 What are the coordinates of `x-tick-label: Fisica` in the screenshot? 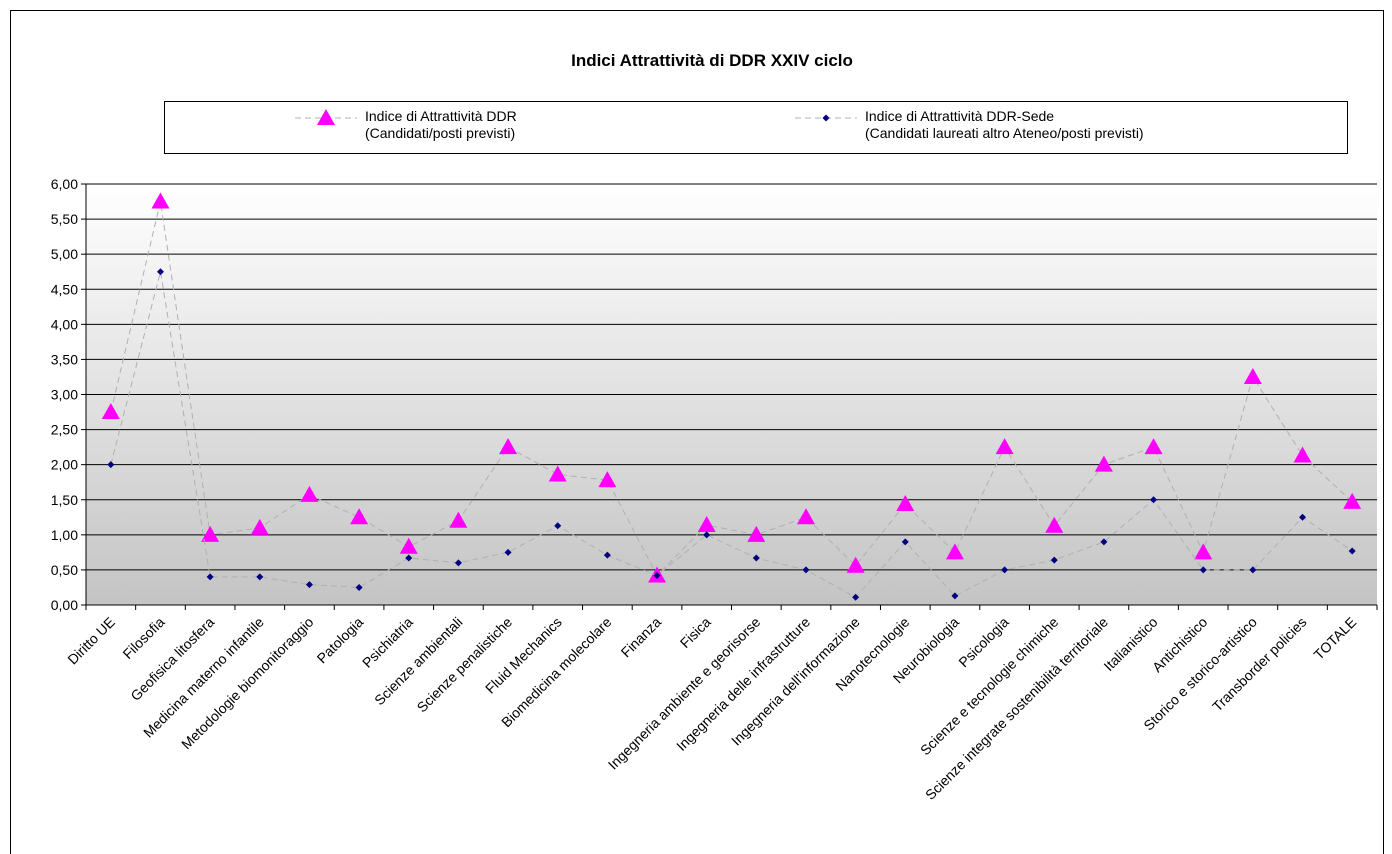 It's located at (695, 632).